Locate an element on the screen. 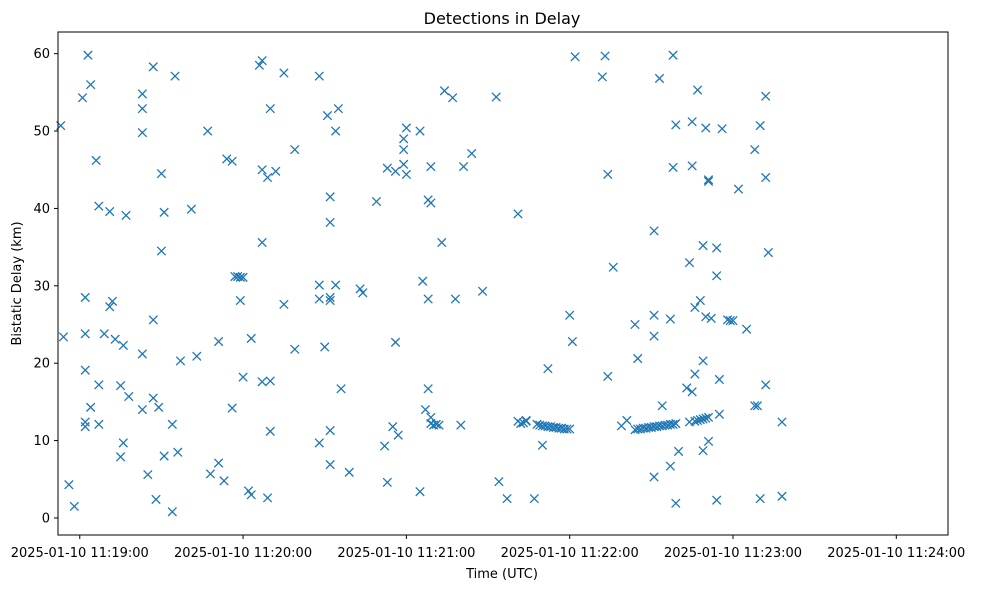 This screenshot has height=594, width=983. chart-title: Detections in Delay is located at coordinates (502, 18).